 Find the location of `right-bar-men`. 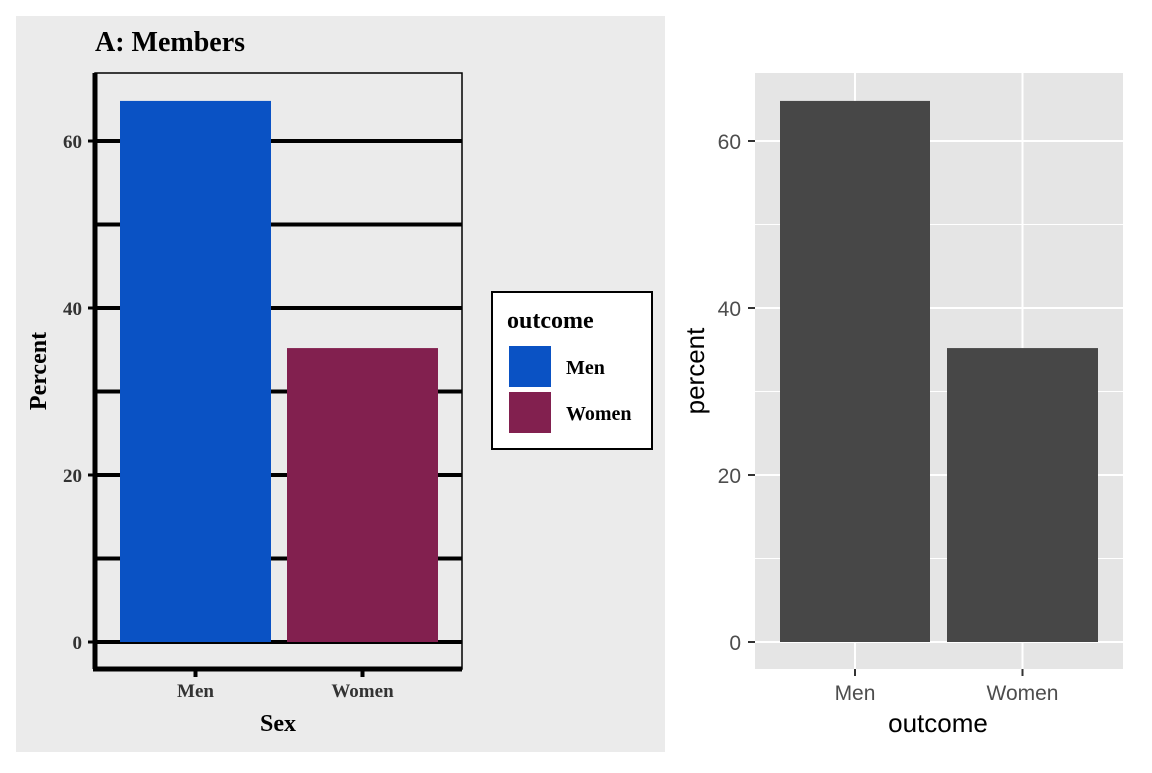

right-bar-men is located at coordinates (855, 371).